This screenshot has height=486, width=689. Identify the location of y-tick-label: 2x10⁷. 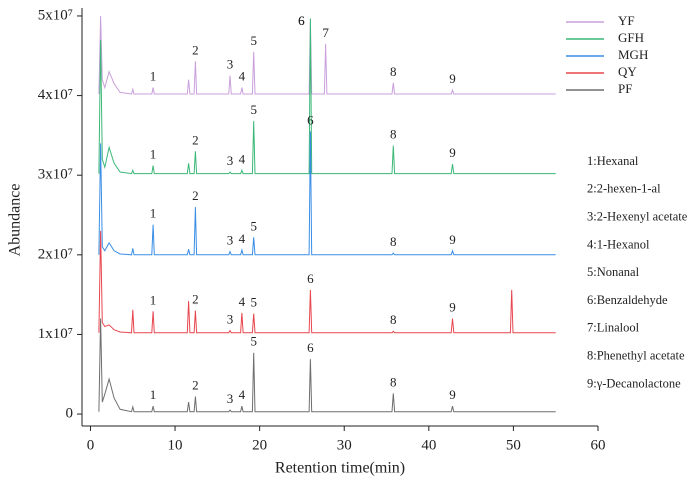
(55, 254).